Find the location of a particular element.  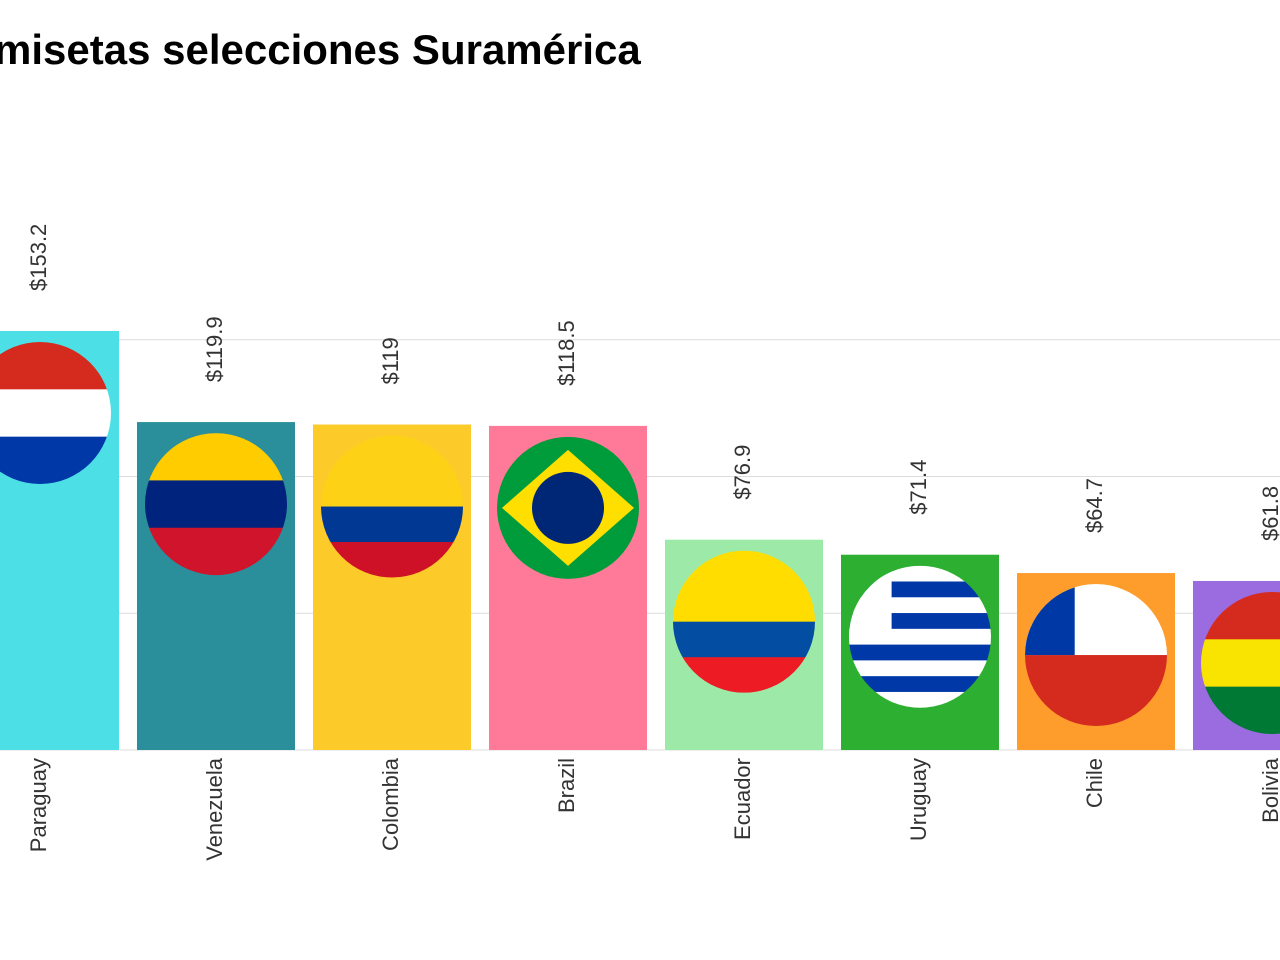

value-label: $71.4 is located at coordinates (918, 487).